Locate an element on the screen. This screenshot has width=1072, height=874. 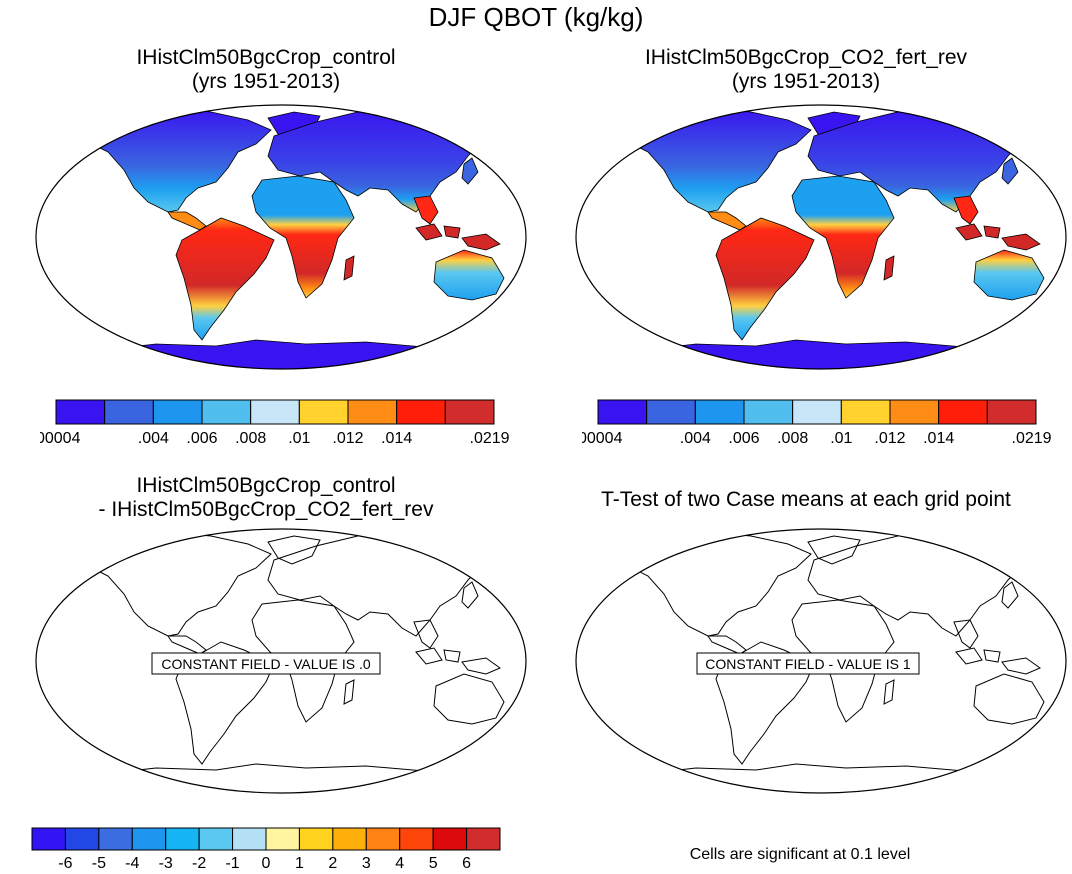
panel-title-co2-line1: IHistClm50BgcCrop_CO2_fert_rev is located at coordinates (806, 57).